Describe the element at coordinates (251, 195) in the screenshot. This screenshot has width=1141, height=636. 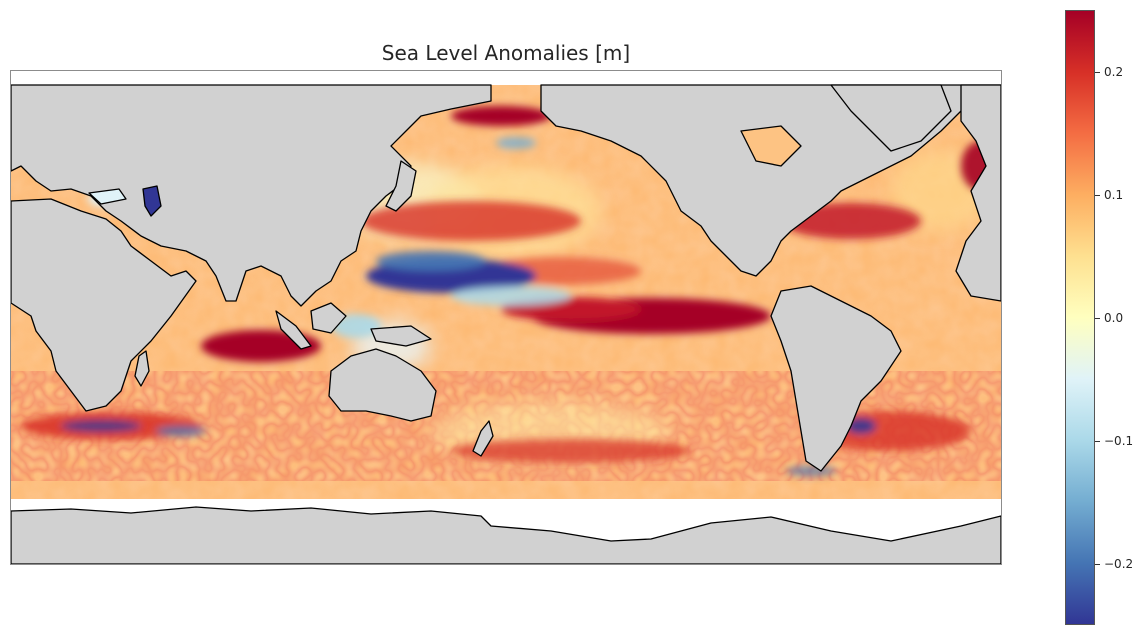
I see `eurasia-landmass` at that location.